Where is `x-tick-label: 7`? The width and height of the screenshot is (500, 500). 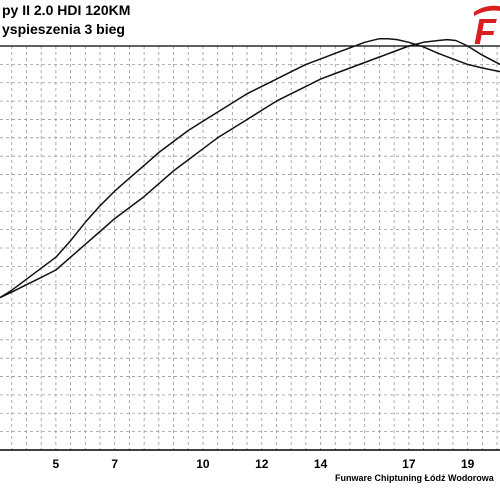 x-tick-label: 7 is located at coordinates (114, 464).